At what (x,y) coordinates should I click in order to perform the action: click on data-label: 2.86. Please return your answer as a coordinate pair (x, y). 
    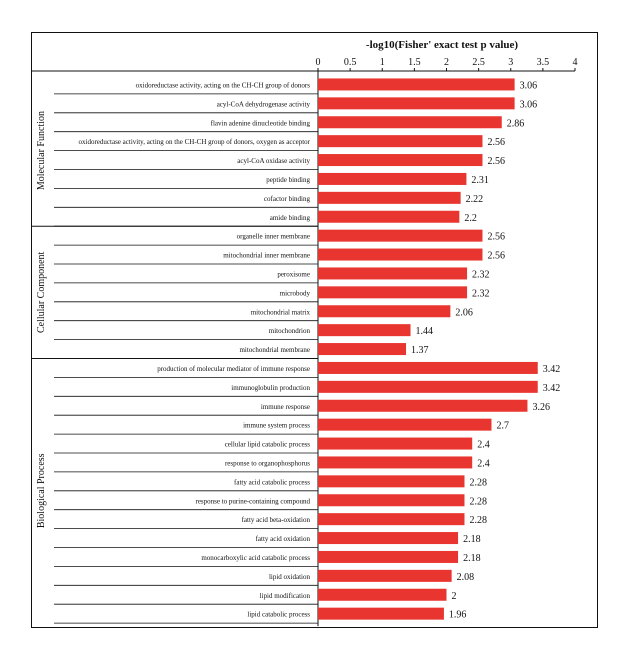
    Looking at the image, I should click on (516, 123).